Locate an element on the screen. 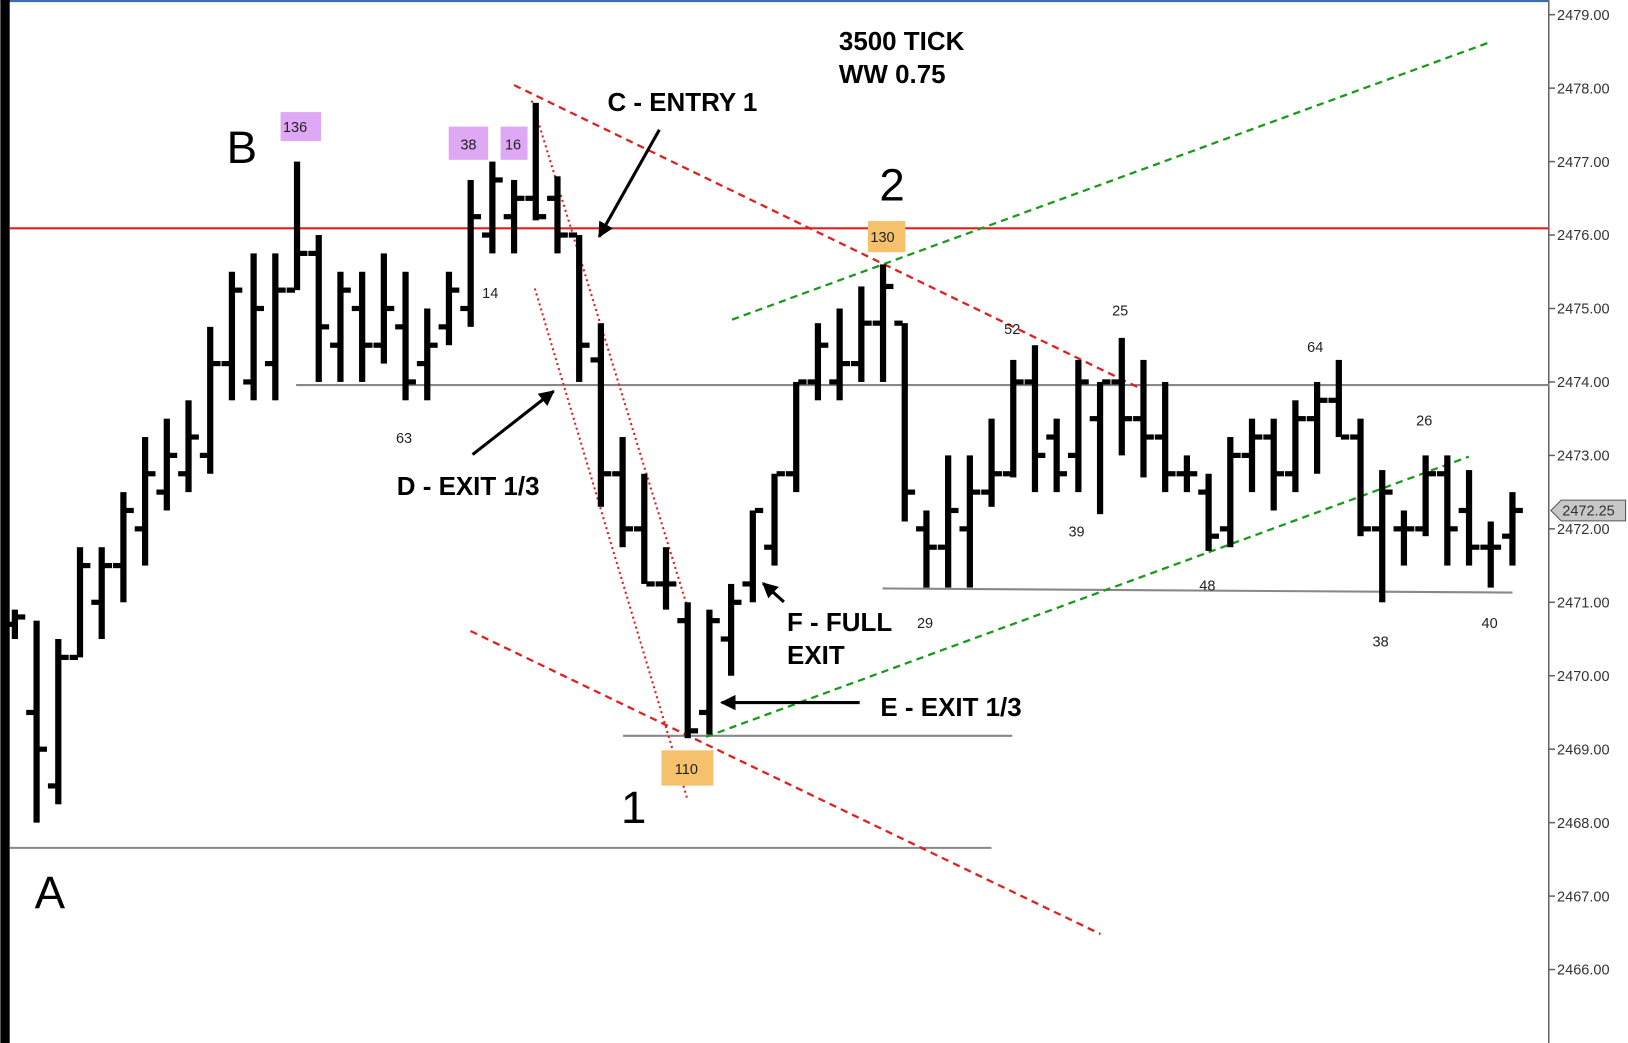 This screenshot has width=1628, height=1043. volume-label: 26 is located at coordinates (1424, 422).